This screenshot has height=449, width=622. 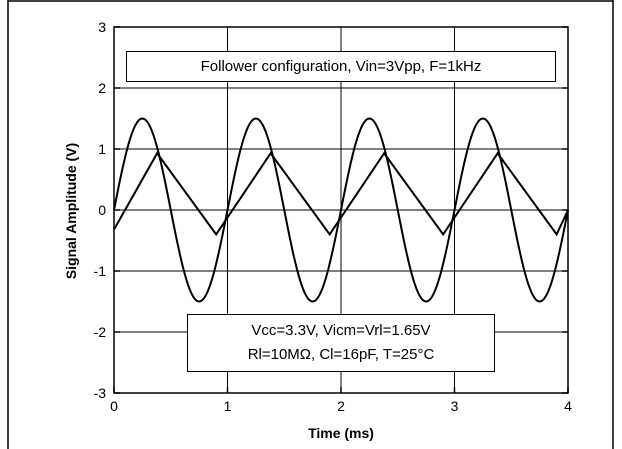 I want to click on conditions-line-1: Vcc=3.3V, Vicm=Vrl=1.65V, so click(x=341, y=330).